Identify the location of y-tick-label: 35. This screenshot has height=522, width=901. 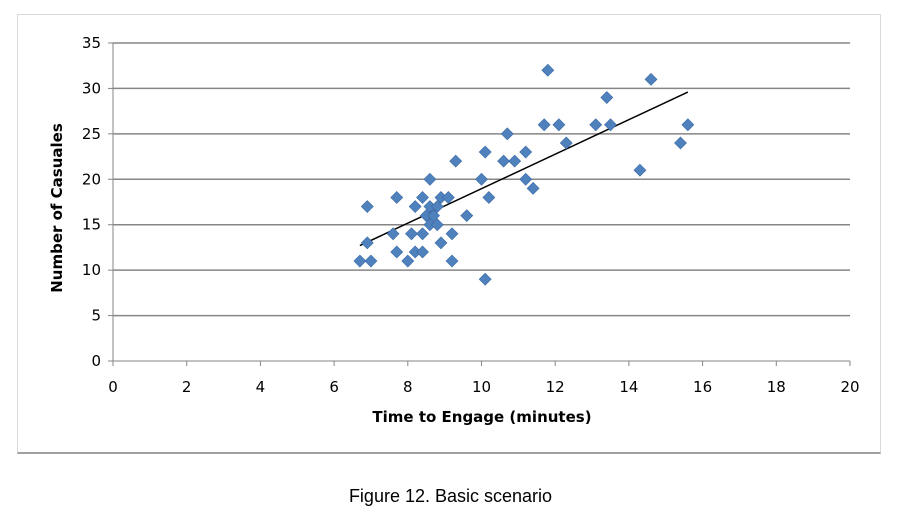
(91, 43).